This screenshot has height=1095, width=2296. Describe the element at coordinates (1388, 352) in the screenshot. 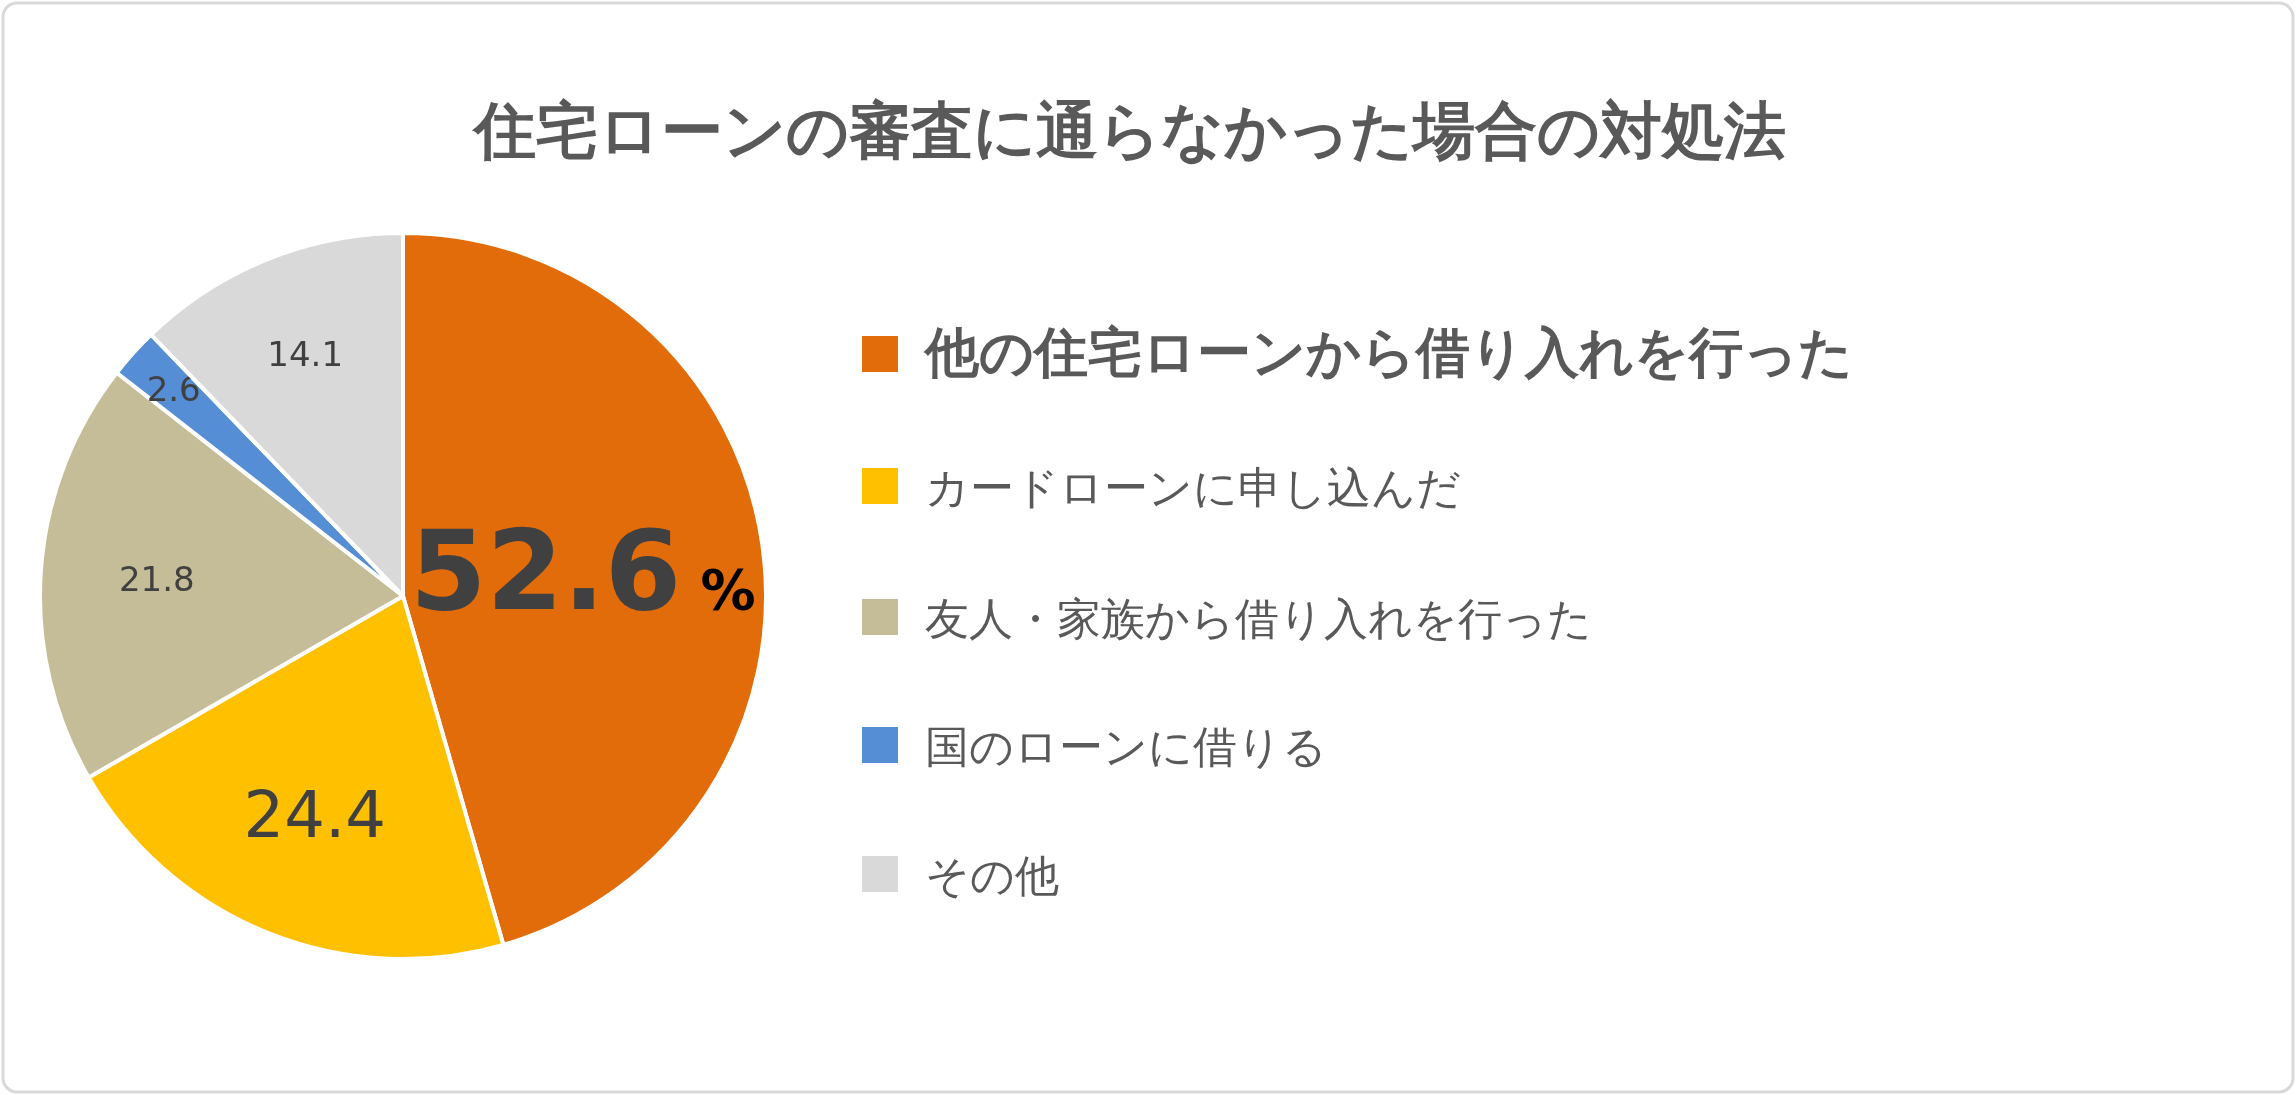

I see `legend-label: 他の住宅ローンから借り入れを行った` at that location.